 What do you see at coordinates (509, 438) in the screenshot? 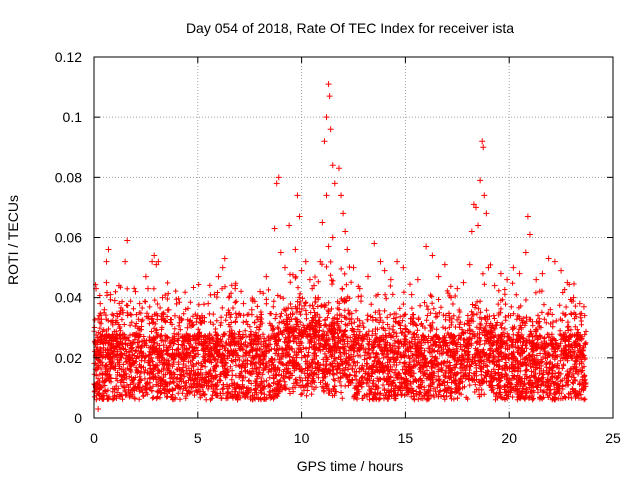
I see `x-tick-label: 20` at bounding box center [509, 438].